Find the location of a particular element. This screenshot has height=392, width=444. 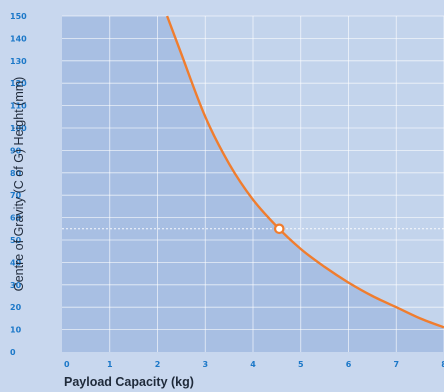

y-tick-label: 40 is located at coordinates (16, 262).